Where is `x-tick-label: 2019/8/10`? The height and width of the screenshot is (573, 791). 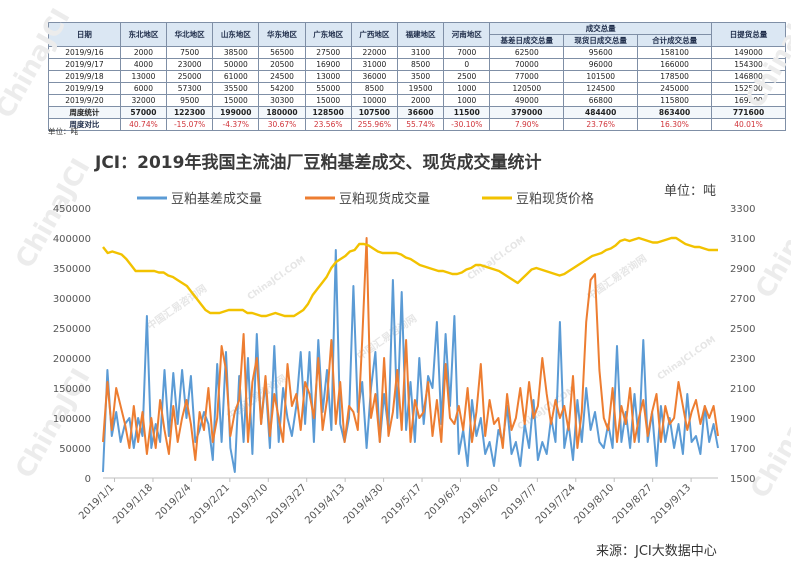 x-tick-label: 2019/8/10 is located at coordinates (594, 504).